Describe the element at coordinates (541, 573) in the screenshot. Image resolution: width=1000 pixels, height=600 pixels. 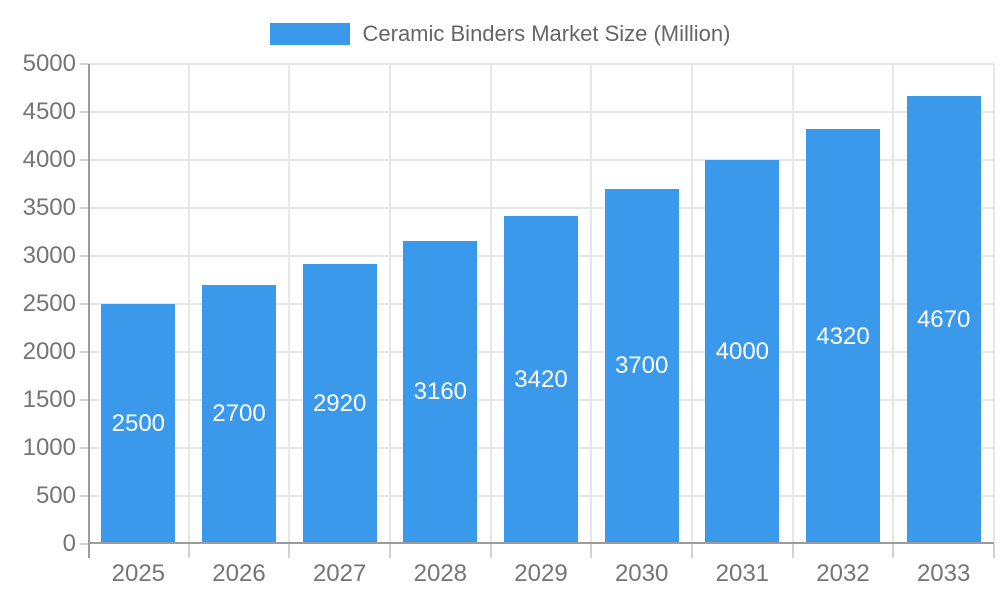
I see `x-tick-label: 2029` at that location.